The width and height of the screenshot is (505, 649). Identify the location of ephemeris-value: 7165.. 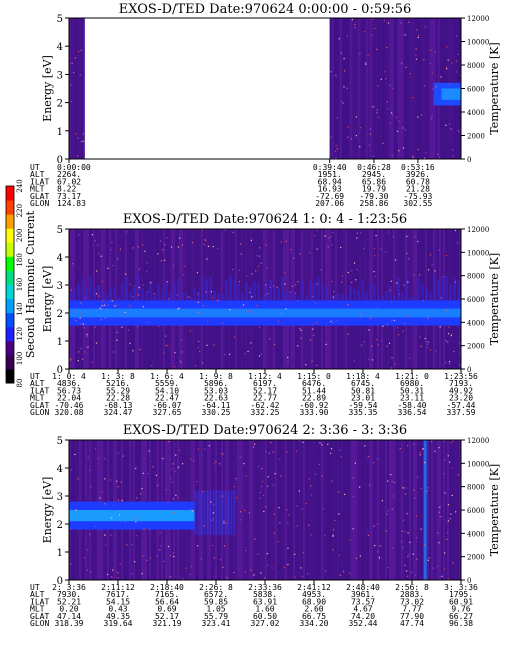
(167, 594).